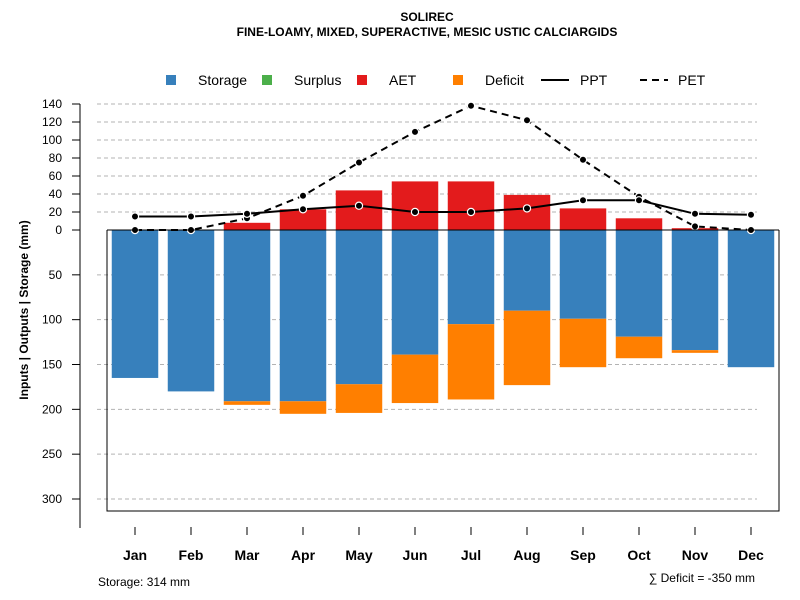  What do you see at coordinates (594, 80) in the screenshot?
I see `legend-label: PPT` at bounding box center [594, 80].